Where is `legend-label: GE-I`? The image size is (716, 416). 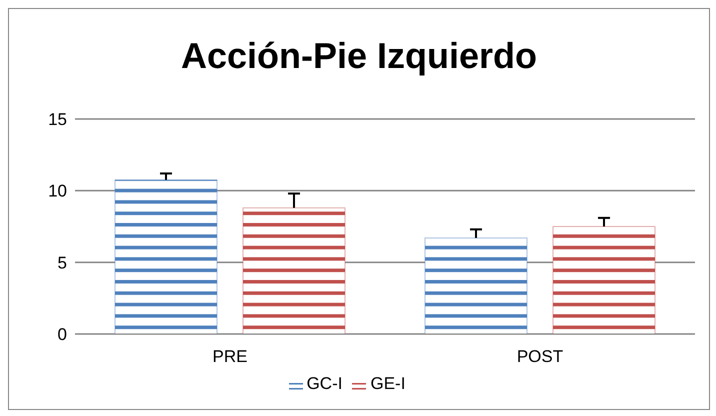 legend-label: GE-I is located at coordinates (388, 383).